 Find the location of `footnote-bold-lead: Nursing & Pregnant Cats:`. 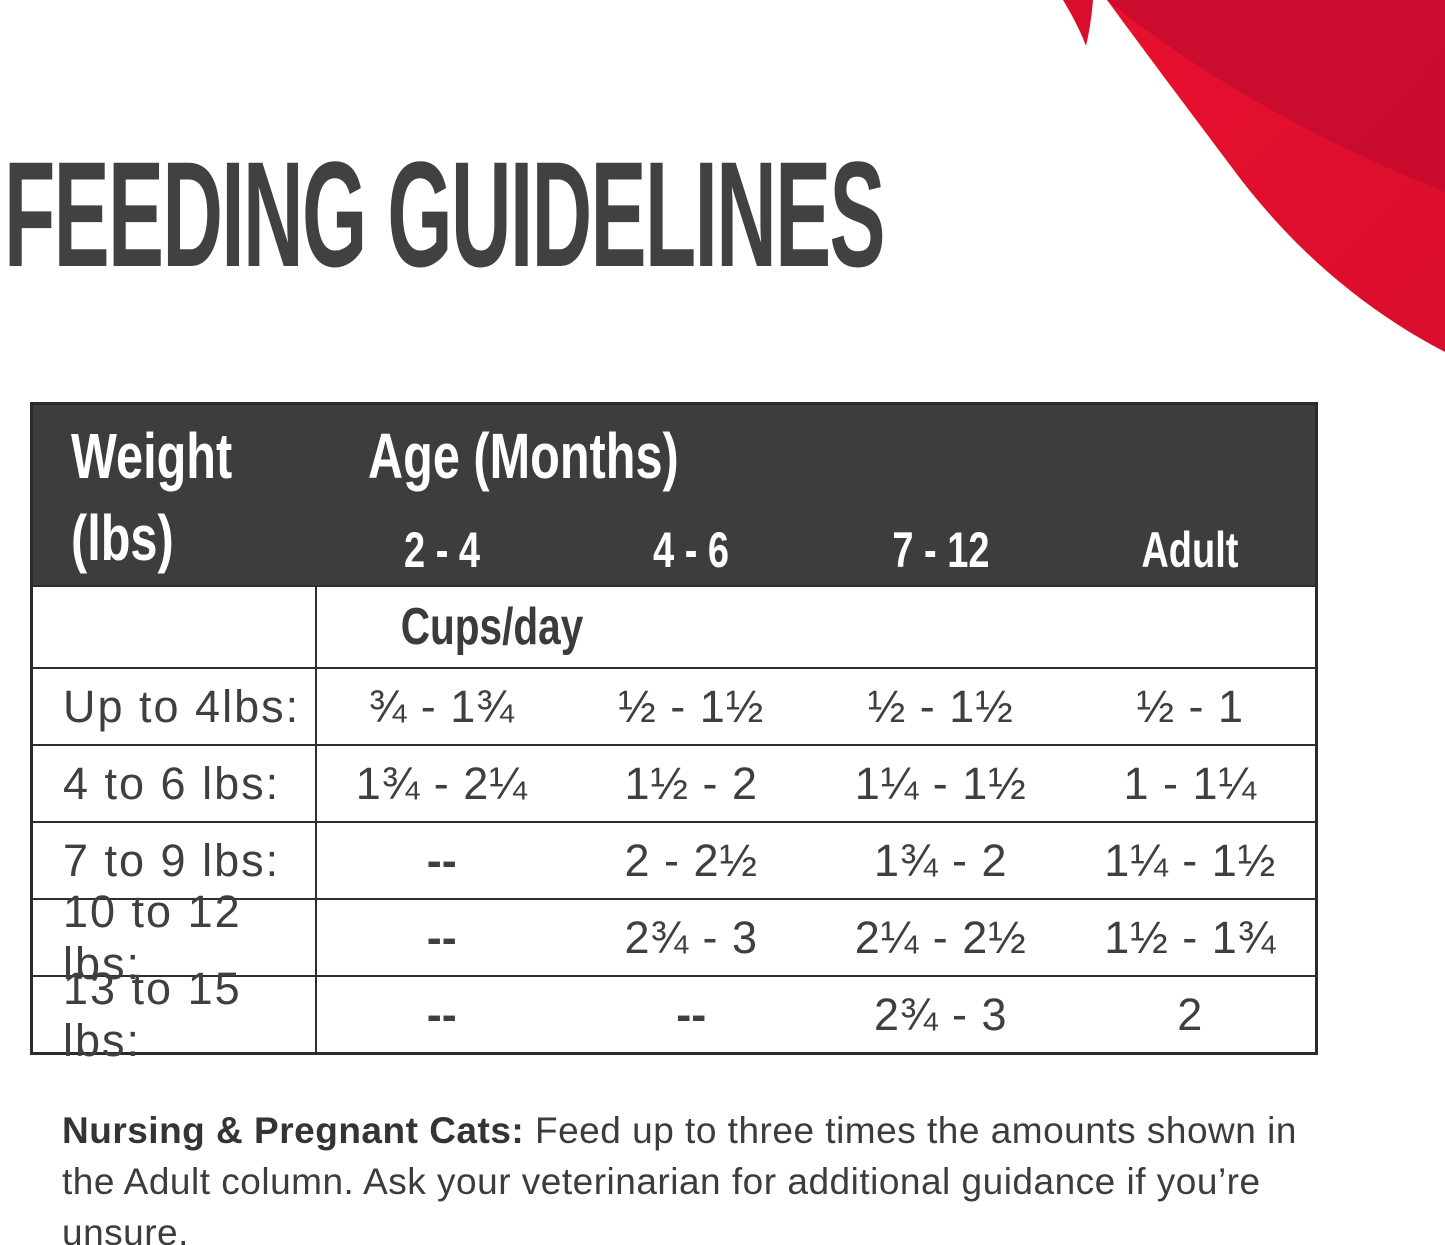

footnote-bold-lead: Nursing & Pregnant Cats: is located at coordinates (293, 1130).